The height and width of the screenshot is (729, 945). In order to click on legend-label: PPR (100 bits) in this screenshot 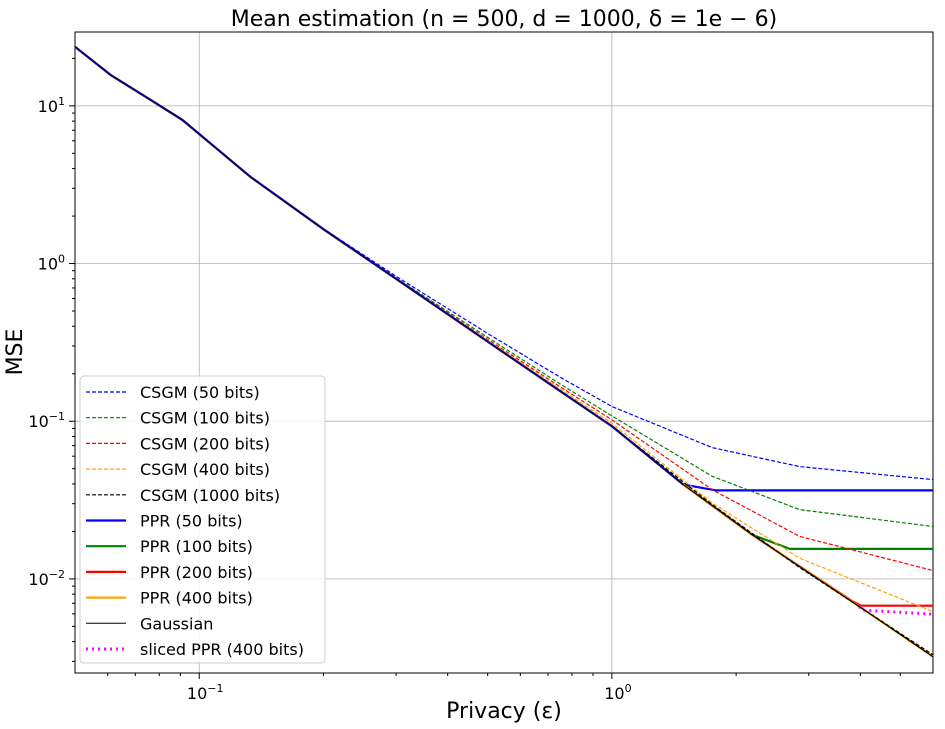, I will do `click(196, 546)`.